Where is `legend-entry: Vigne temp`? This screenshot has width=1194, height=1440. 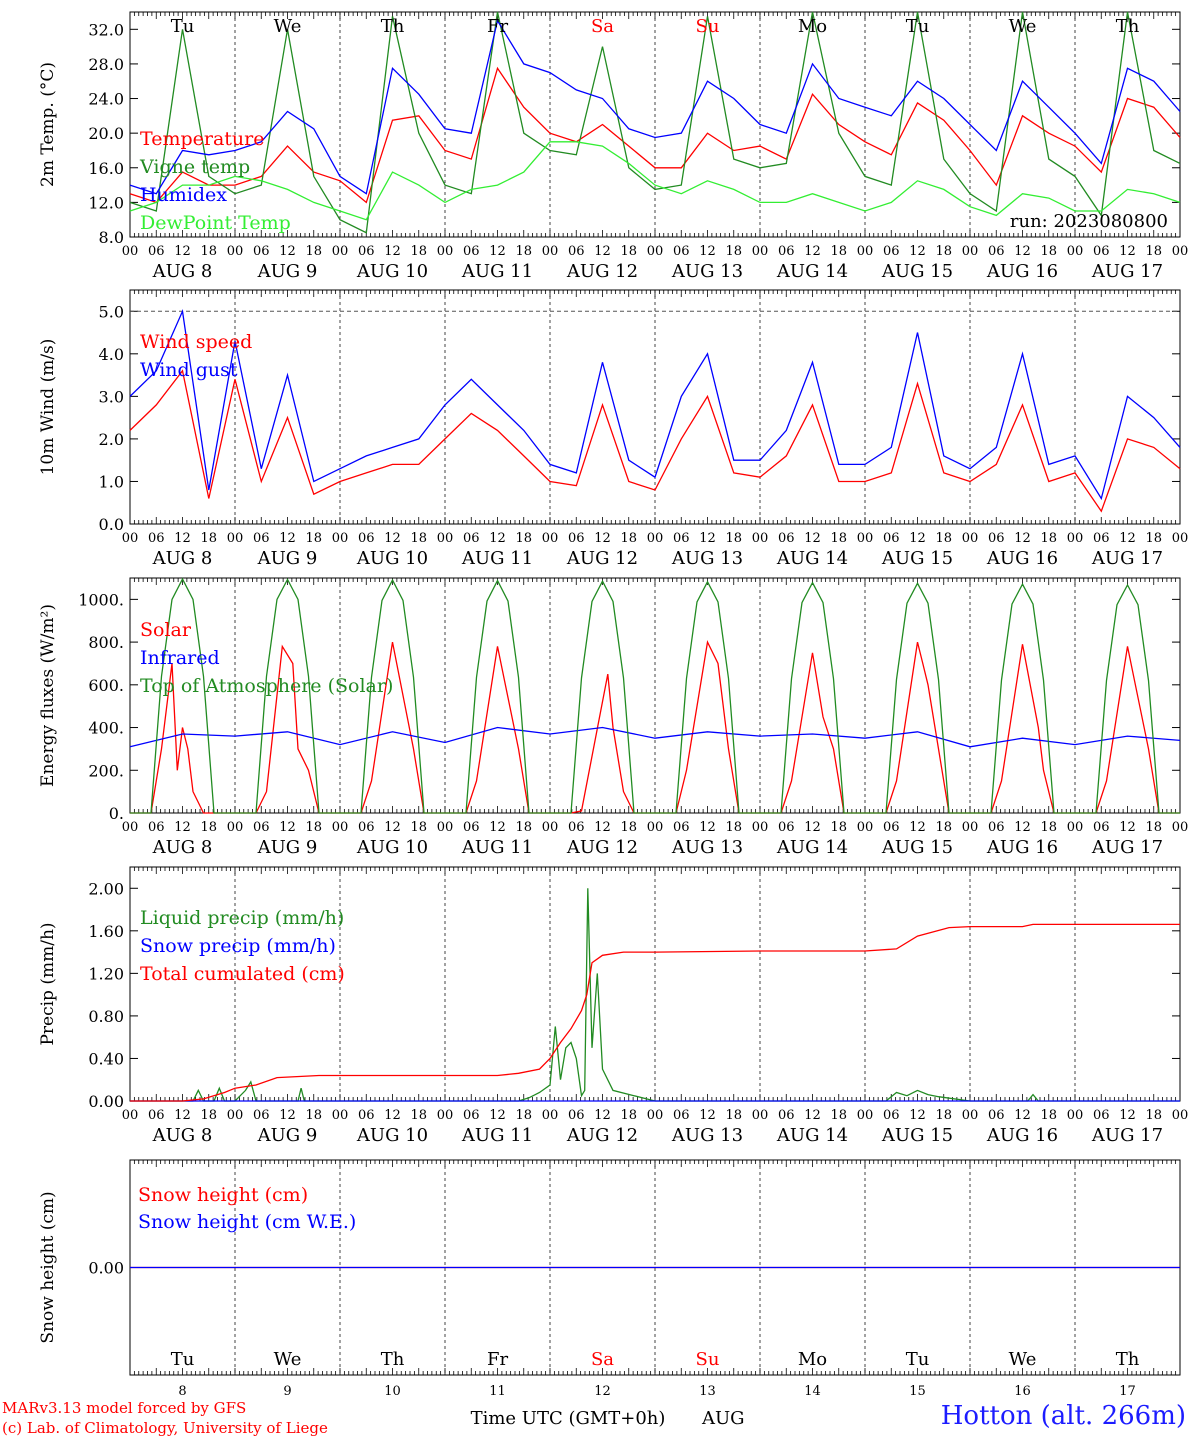
legend-entry: Vigne temp is located at coordinates (194, 167).